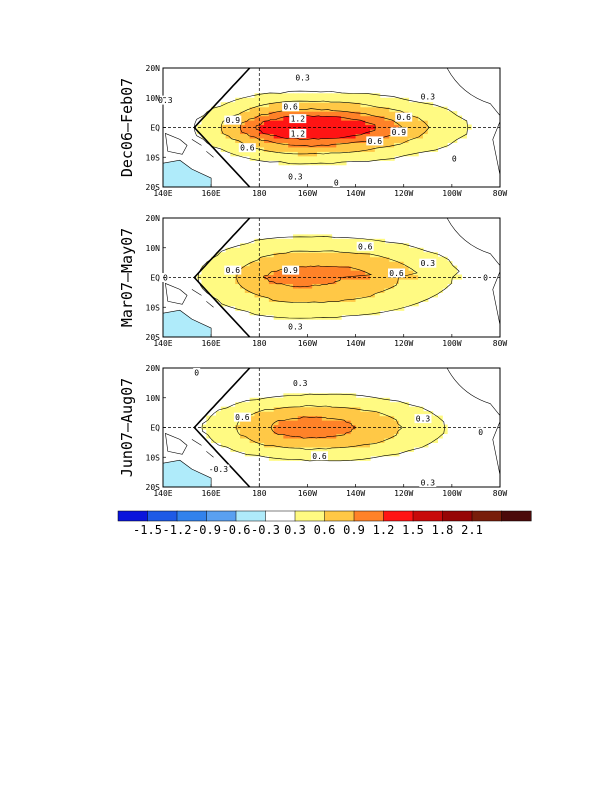 This screenshot has height=792, width=612. I want to click on colorbar-label: 1.5, so click(413, 530).